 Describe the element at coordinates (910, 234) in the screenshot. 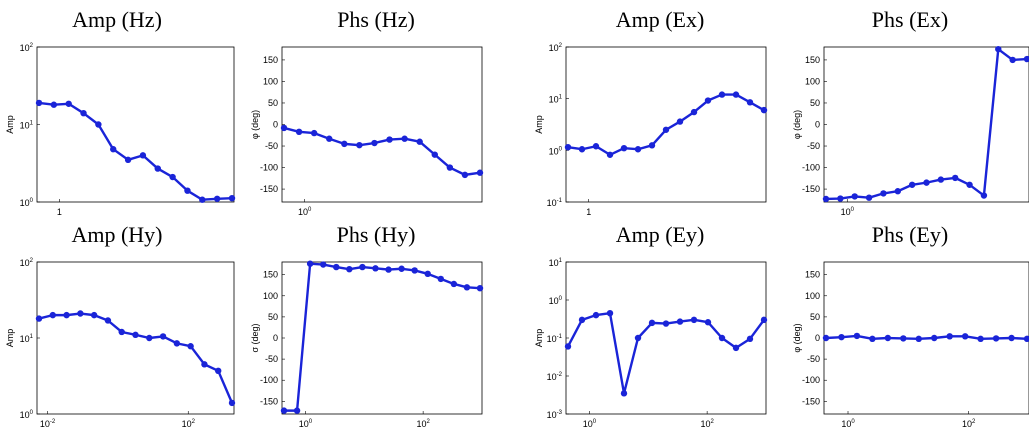

I see `chart-title: Phs (Ey)` at that location.